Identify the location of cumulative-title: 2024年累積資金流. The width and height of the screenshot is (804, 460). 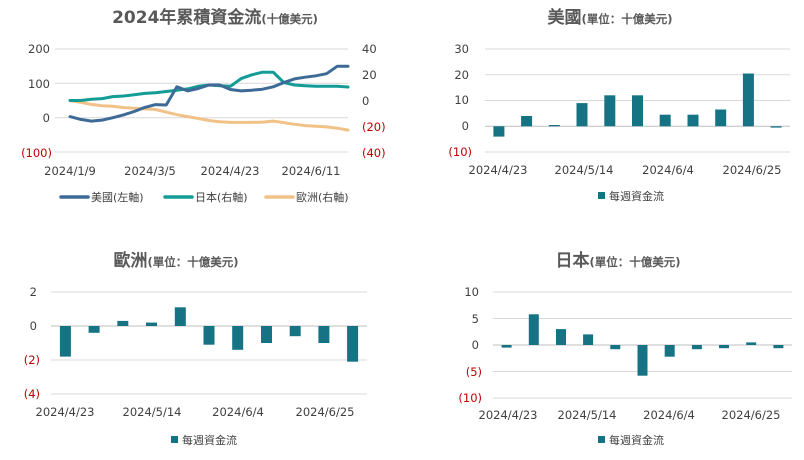
(186, 17).